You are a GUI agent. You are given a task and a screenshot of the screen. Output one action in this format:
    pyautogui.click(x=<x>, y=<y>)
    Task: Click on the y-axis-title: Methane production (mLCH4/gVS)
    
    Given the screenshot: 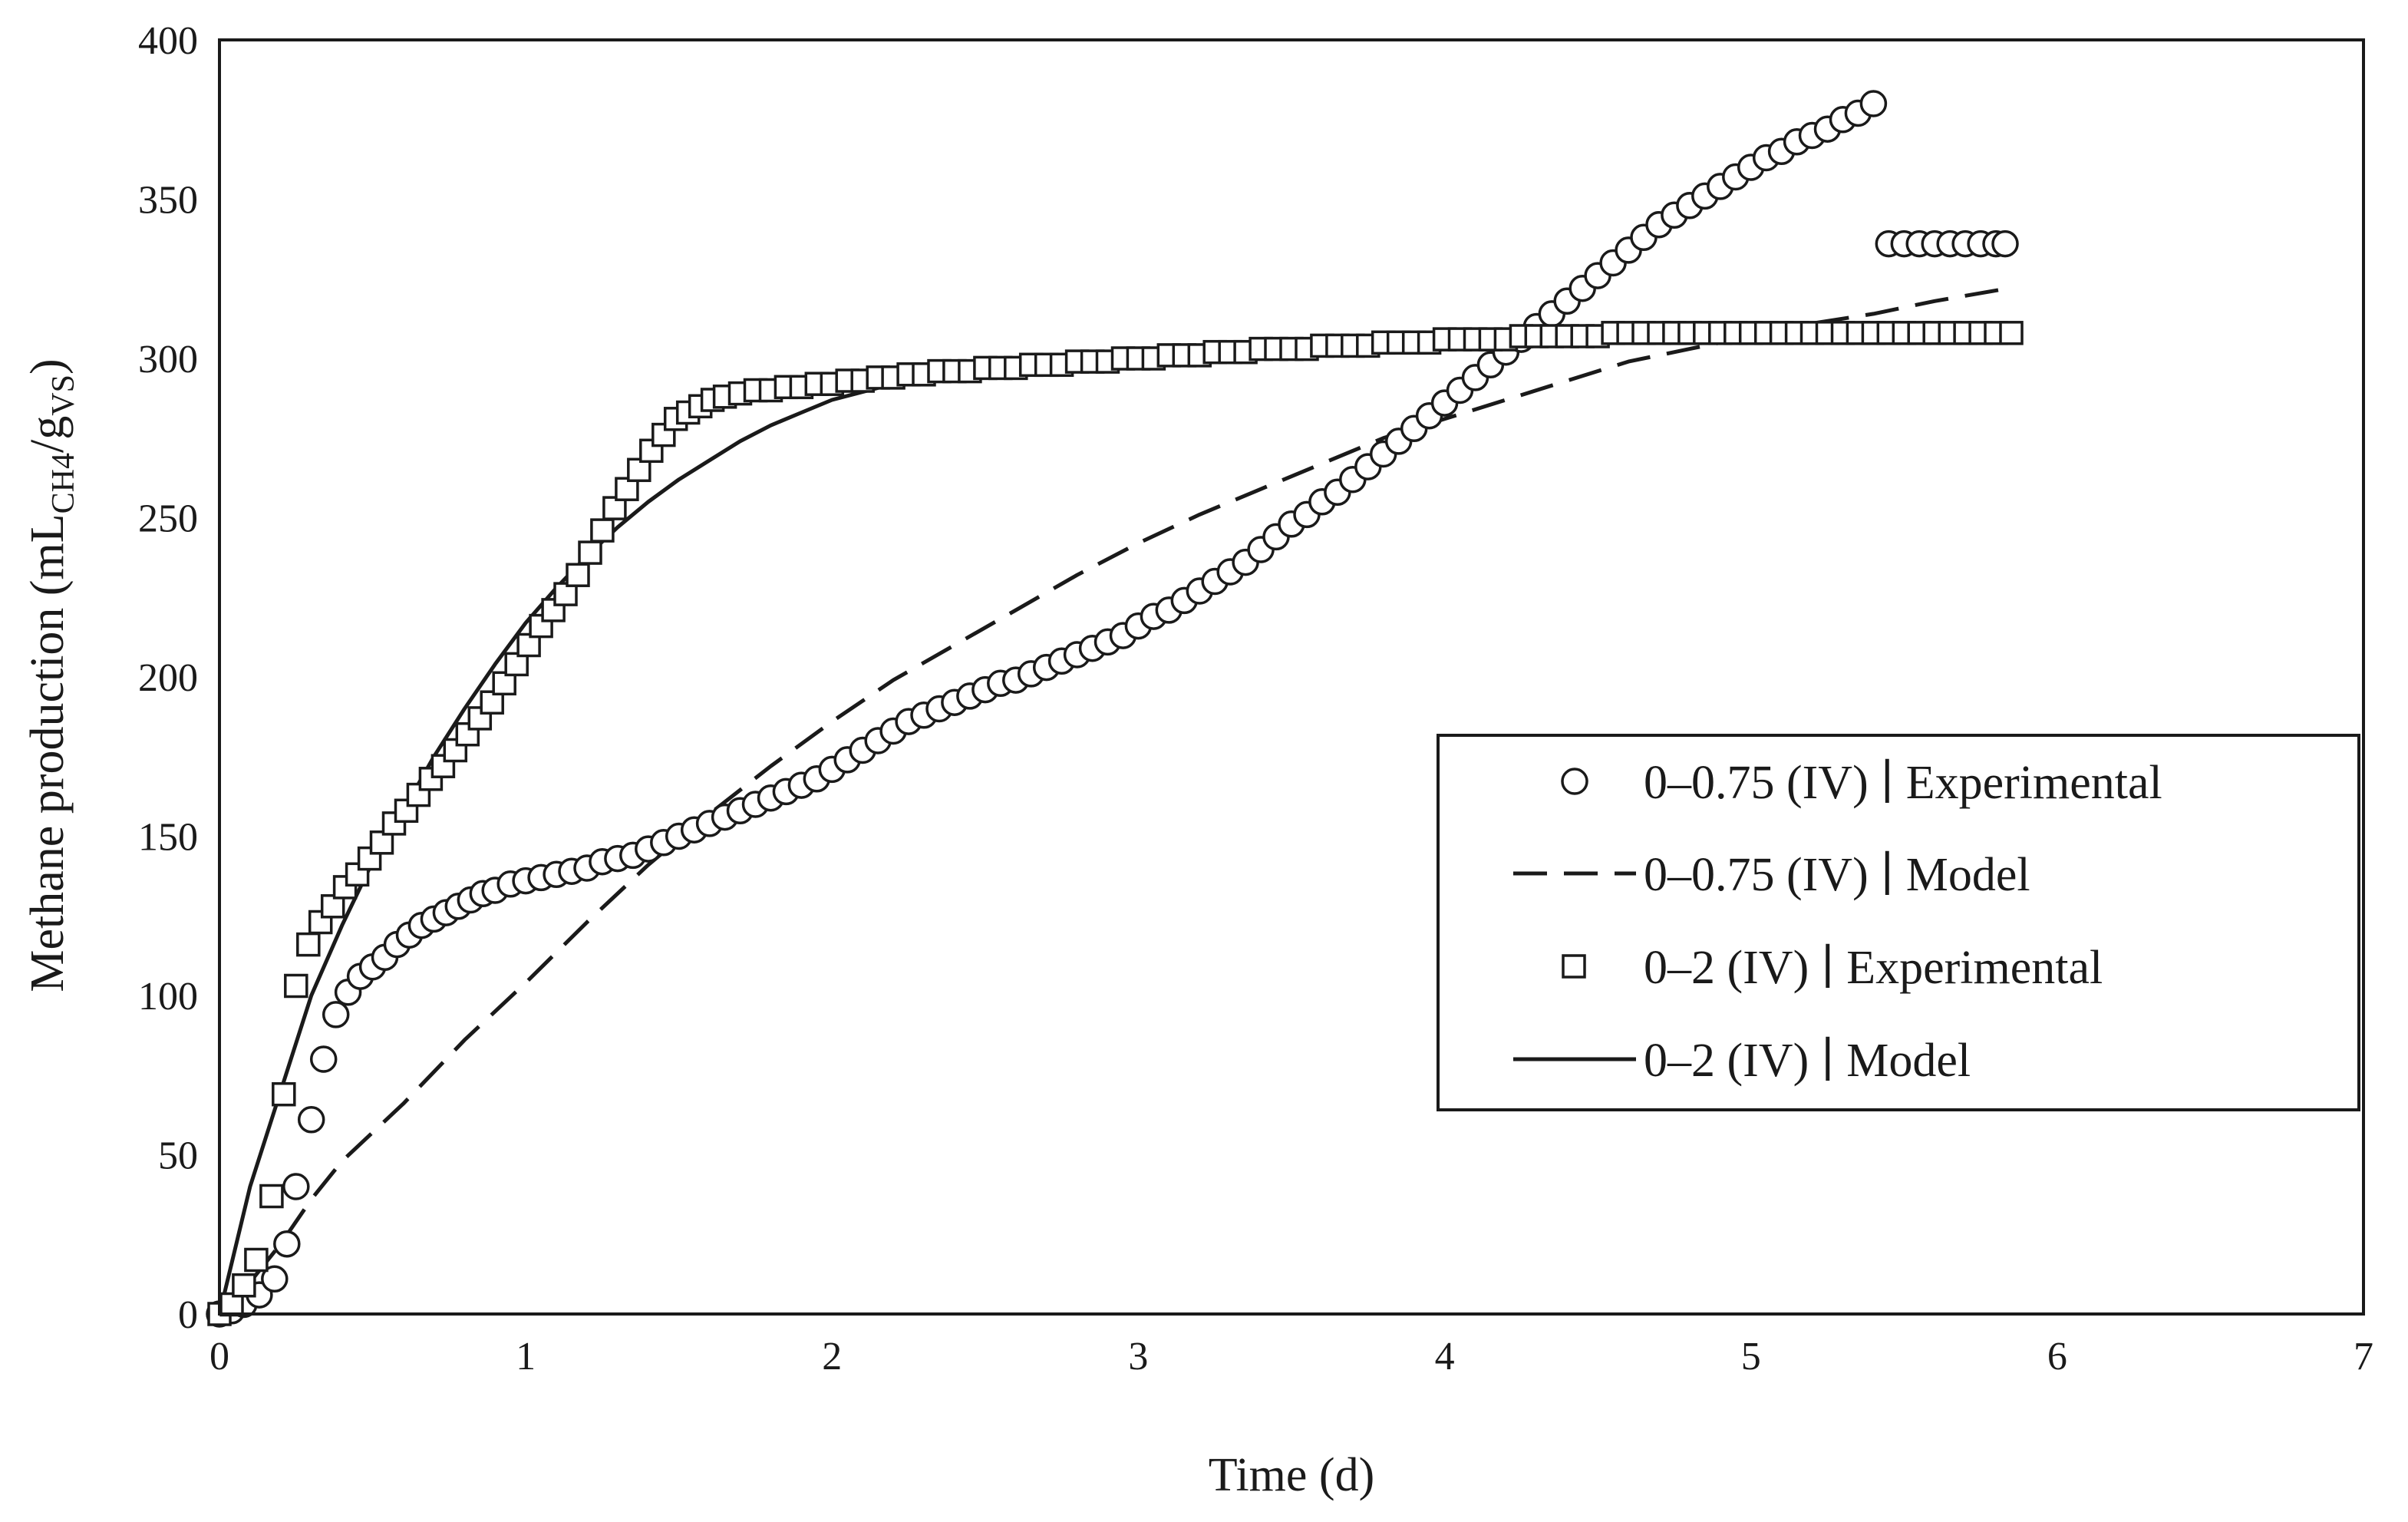 What is the action you would take?
    pyautogui.click(x=51, y=675)
    